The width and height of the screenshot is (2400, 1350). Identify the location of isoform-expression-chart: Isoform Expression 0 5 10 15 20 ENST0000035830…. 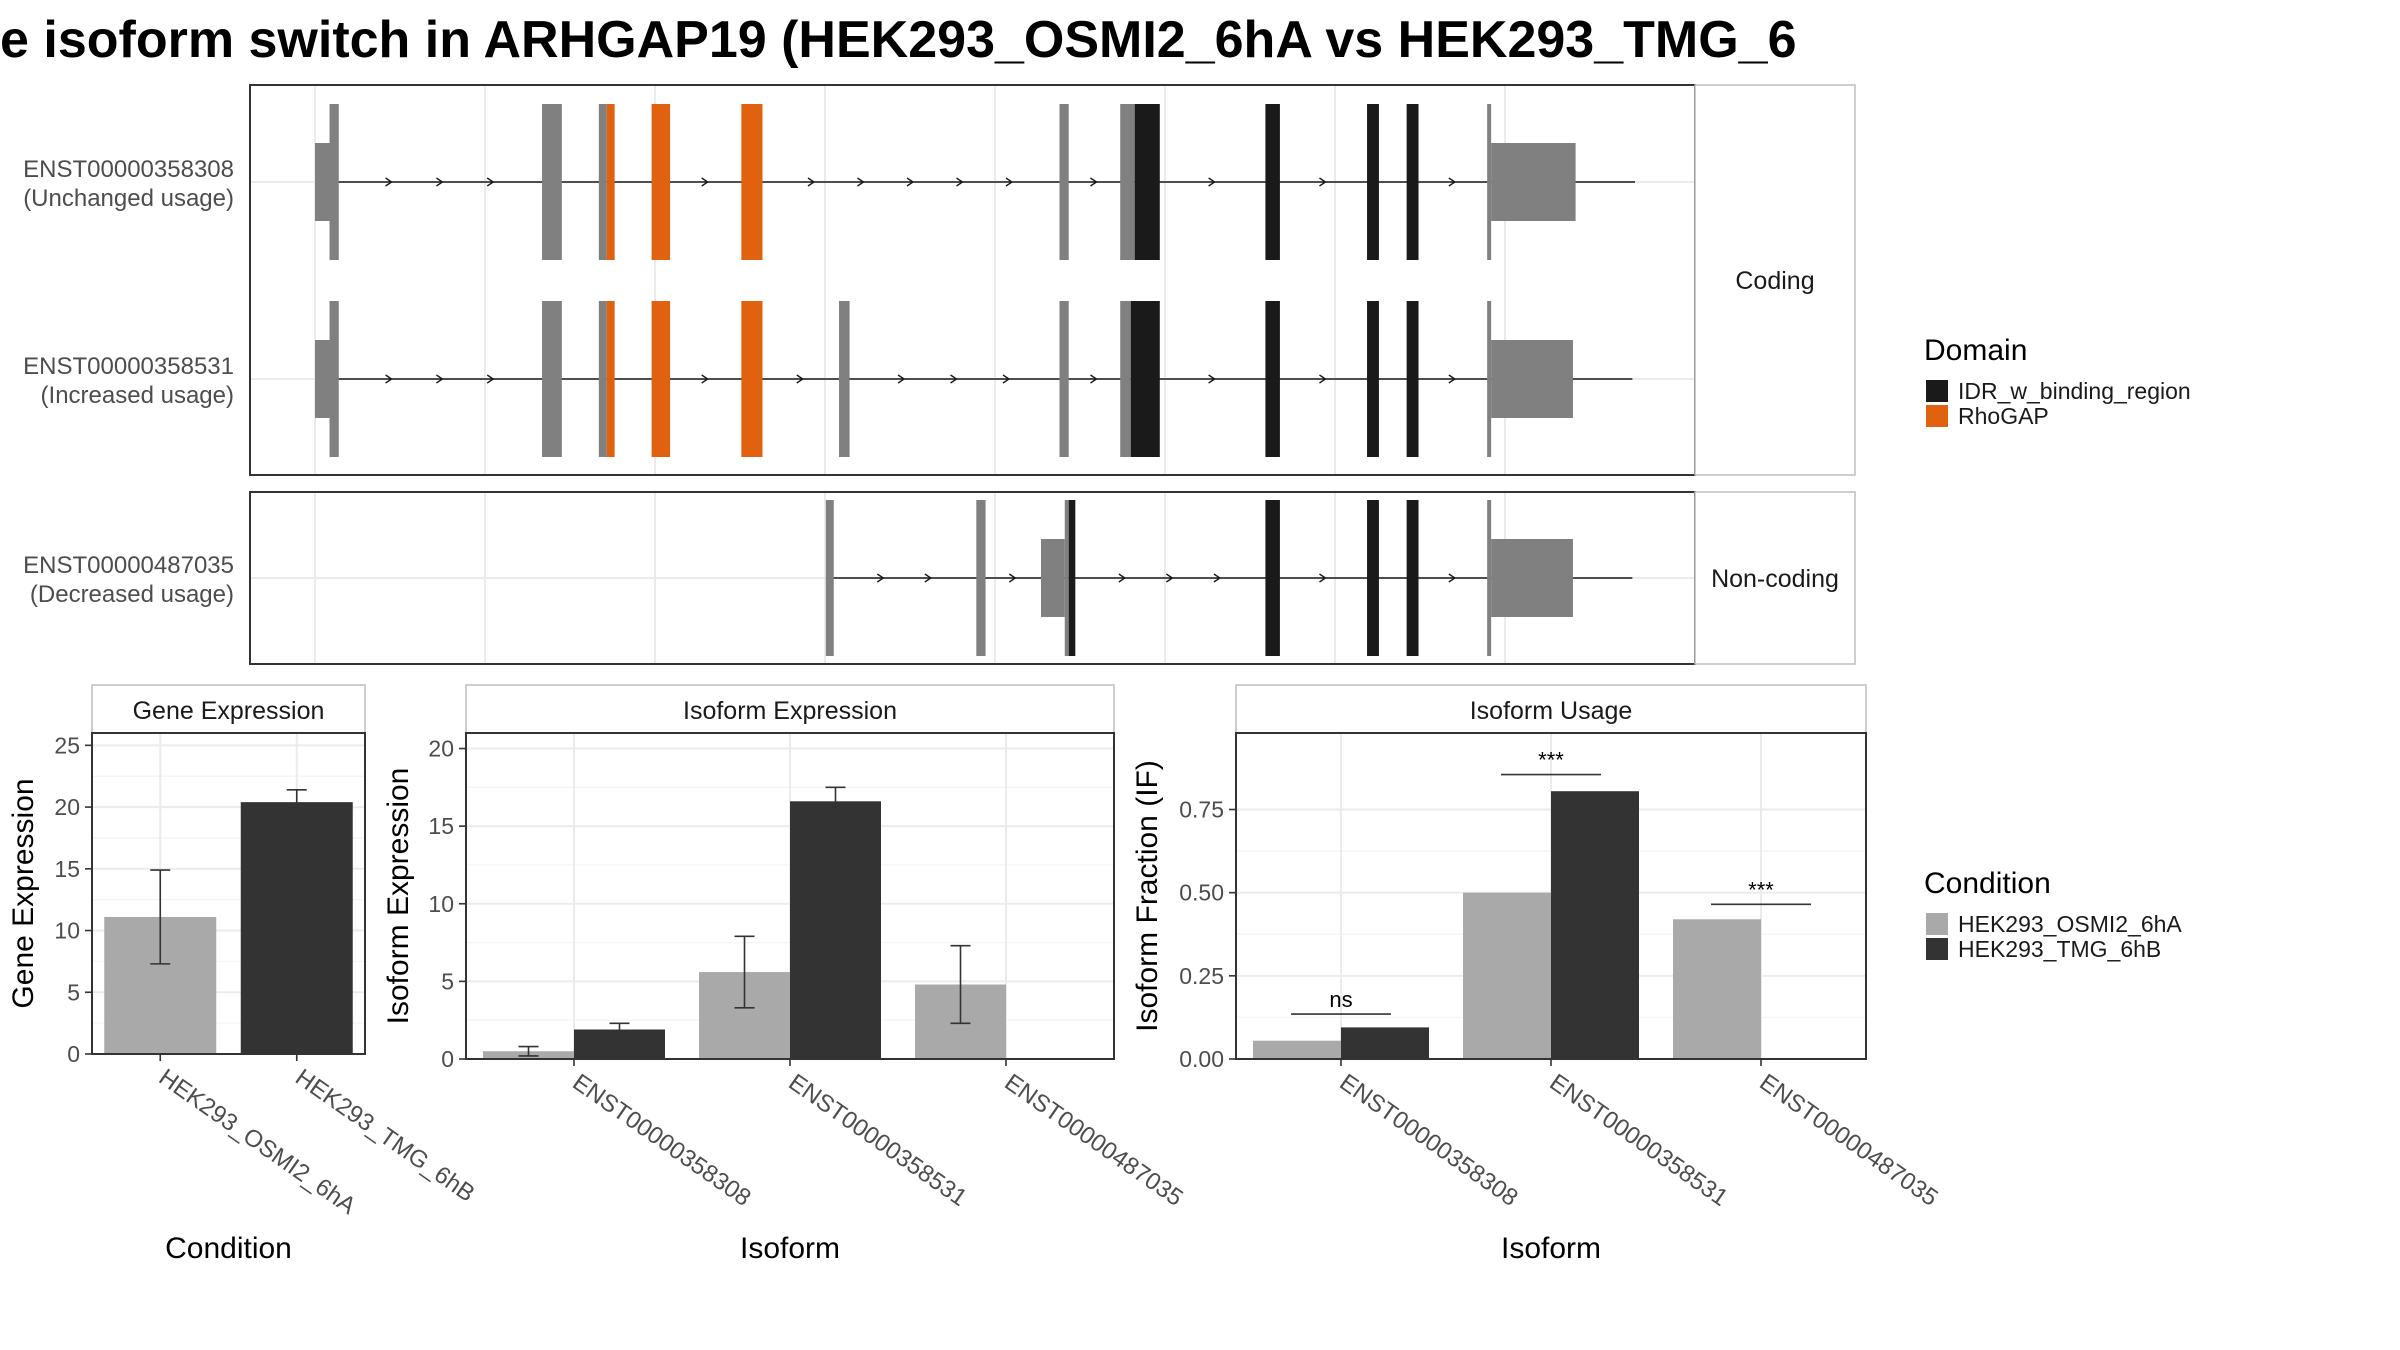
(785, 974).